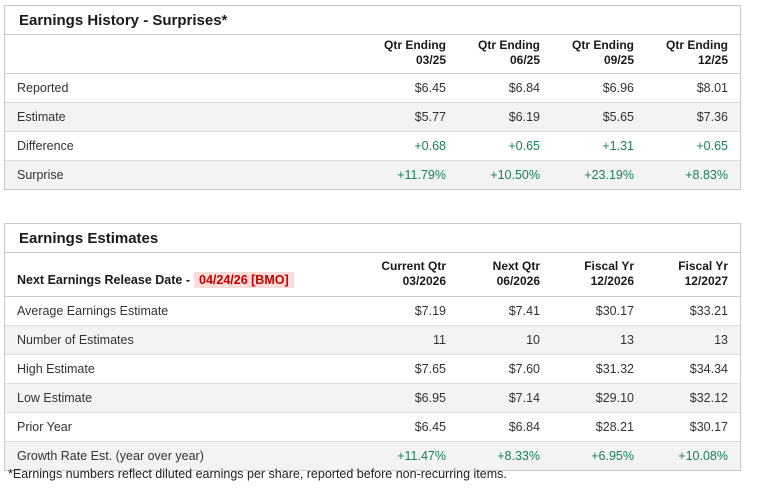 Image resolution: width=757 pixels, height=491 pixels. Describe the element at coordinates (43, 88) in the screenshot. I see `row-label-reported: Reported` at that location.